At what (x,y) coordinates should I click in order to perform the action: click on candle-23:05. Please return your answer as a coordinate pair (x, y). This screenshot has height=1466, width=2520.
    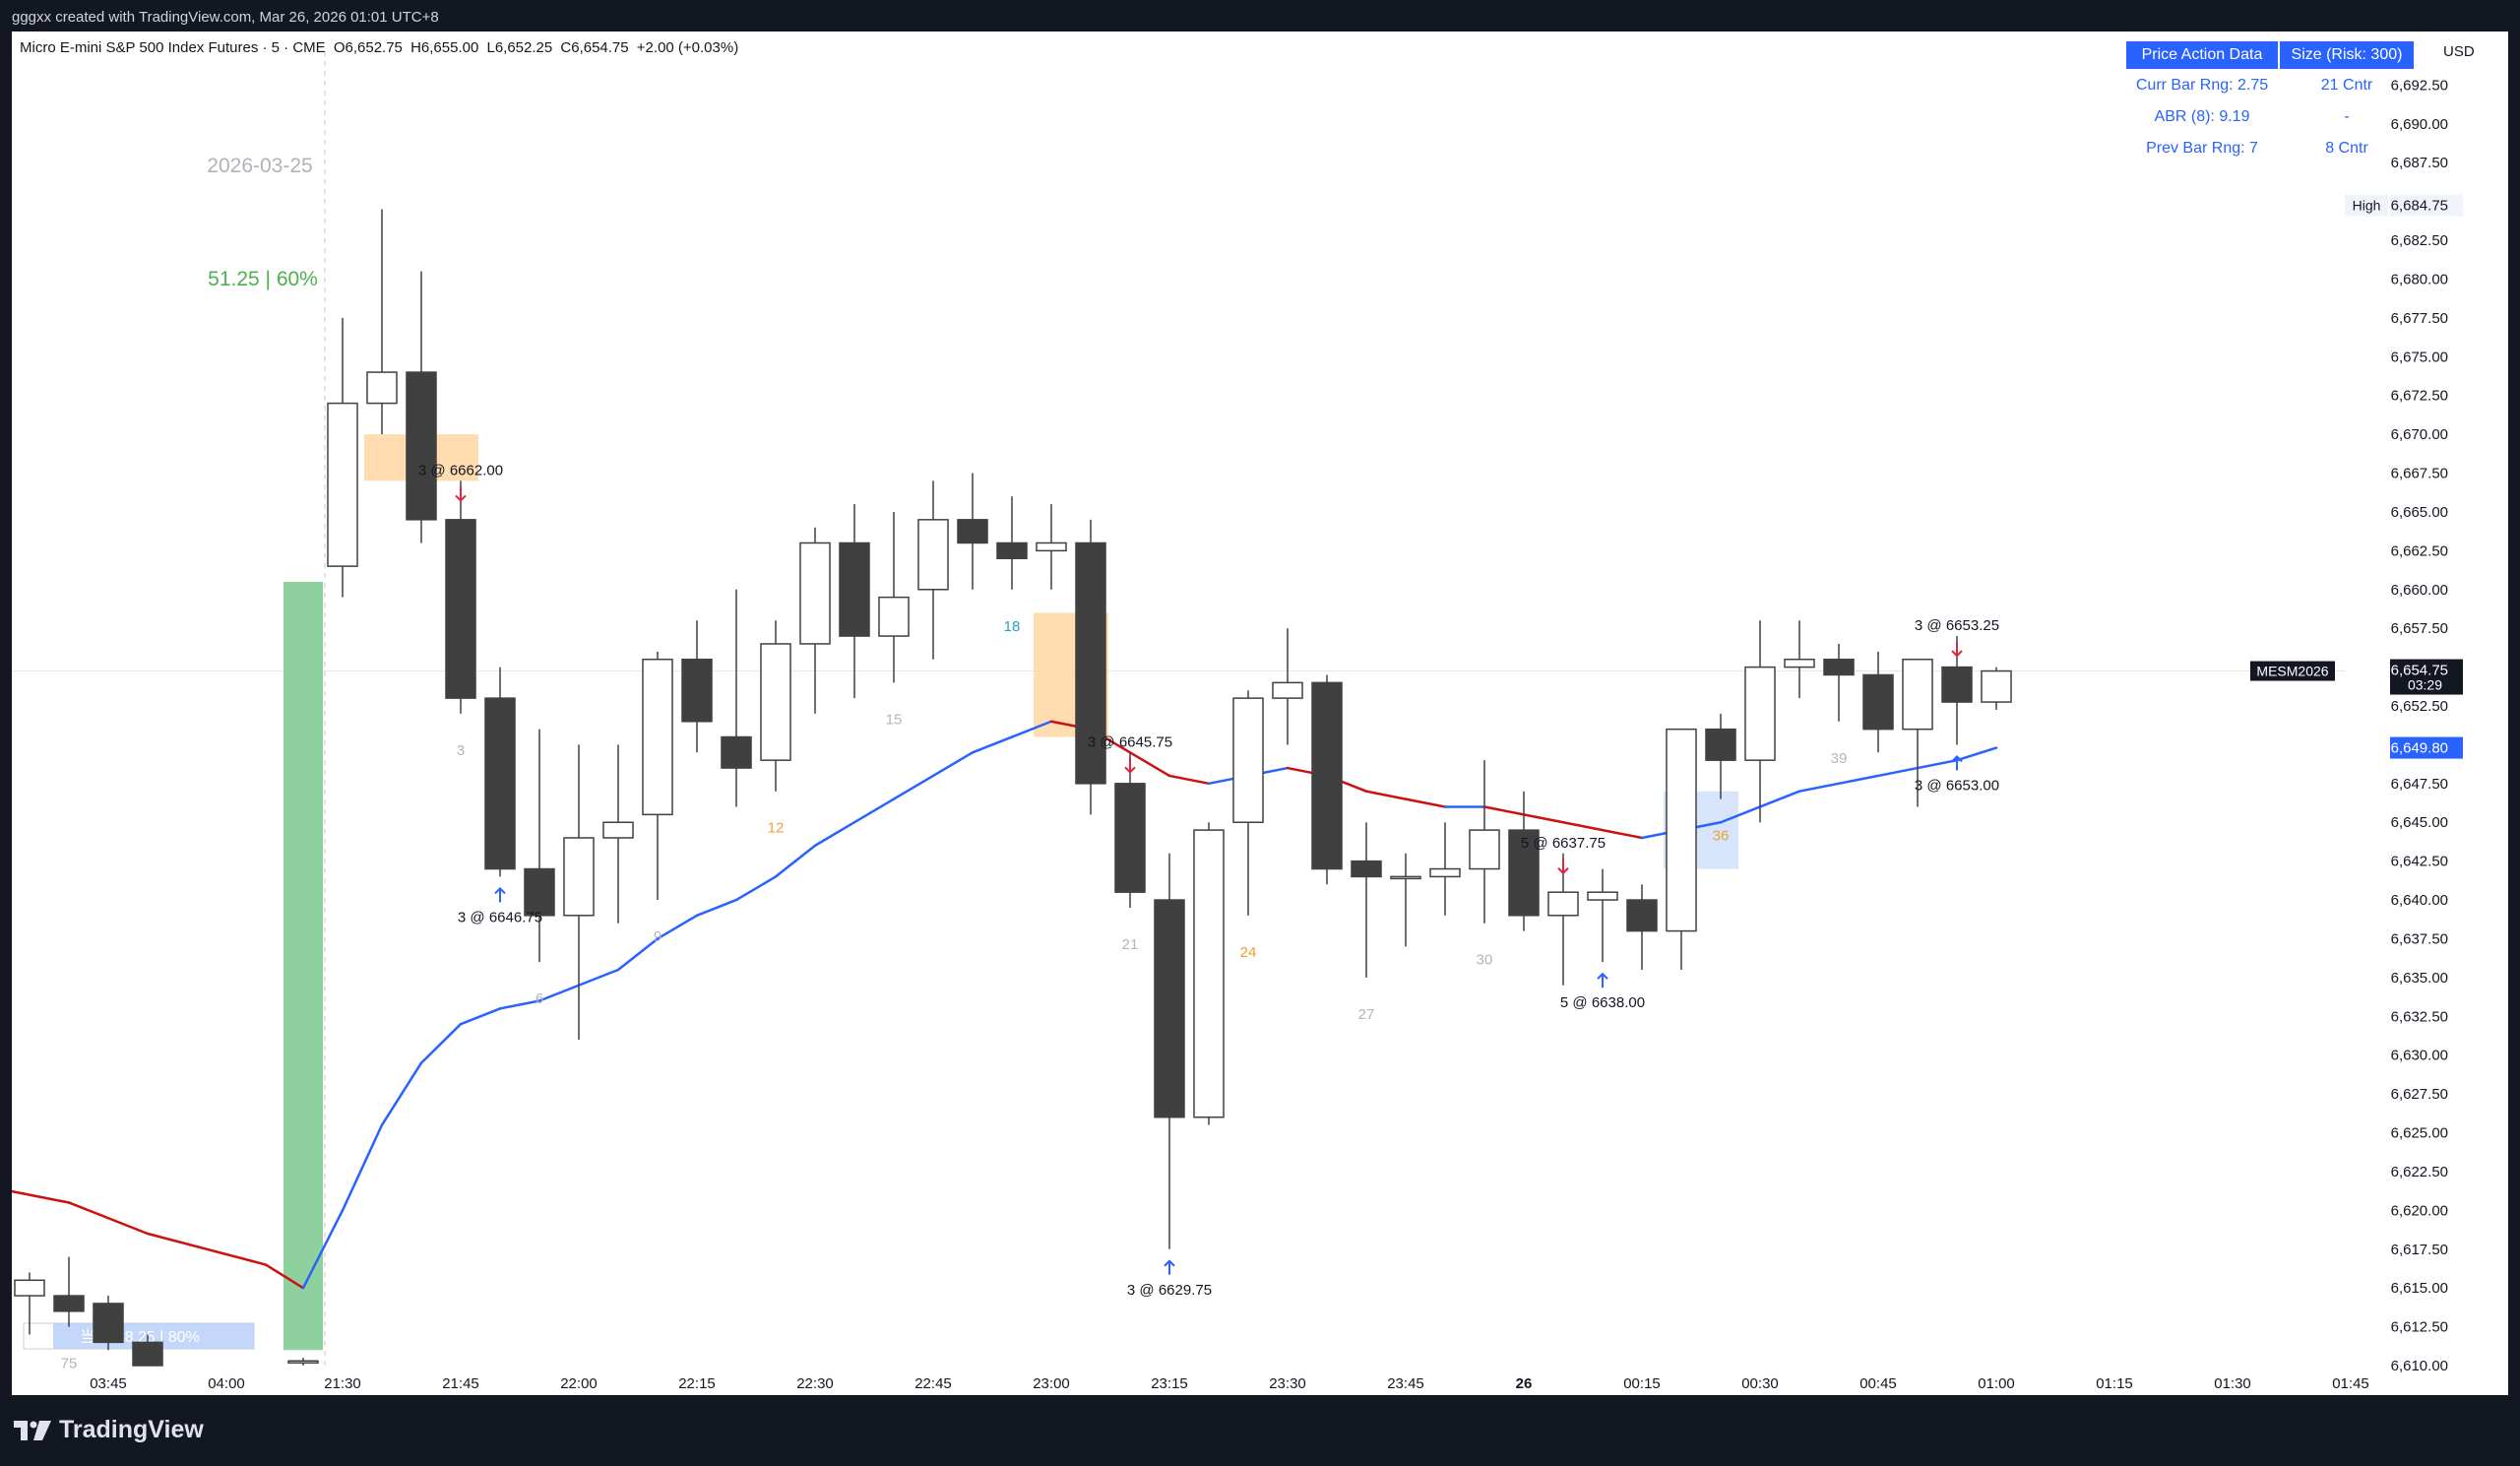
    Looking at the image, I should click on (1090, 667).